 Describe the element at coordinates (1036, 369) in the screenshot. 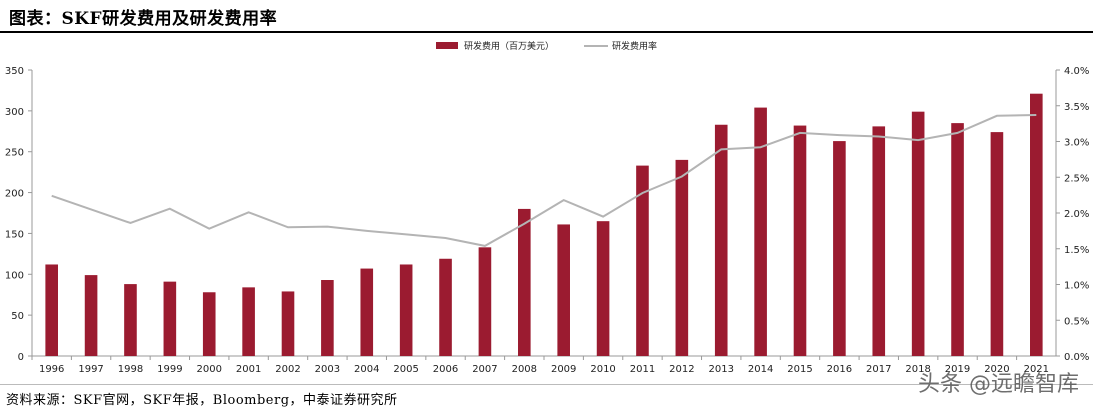

I see `x-axis-tick-label: 2021` at that location.